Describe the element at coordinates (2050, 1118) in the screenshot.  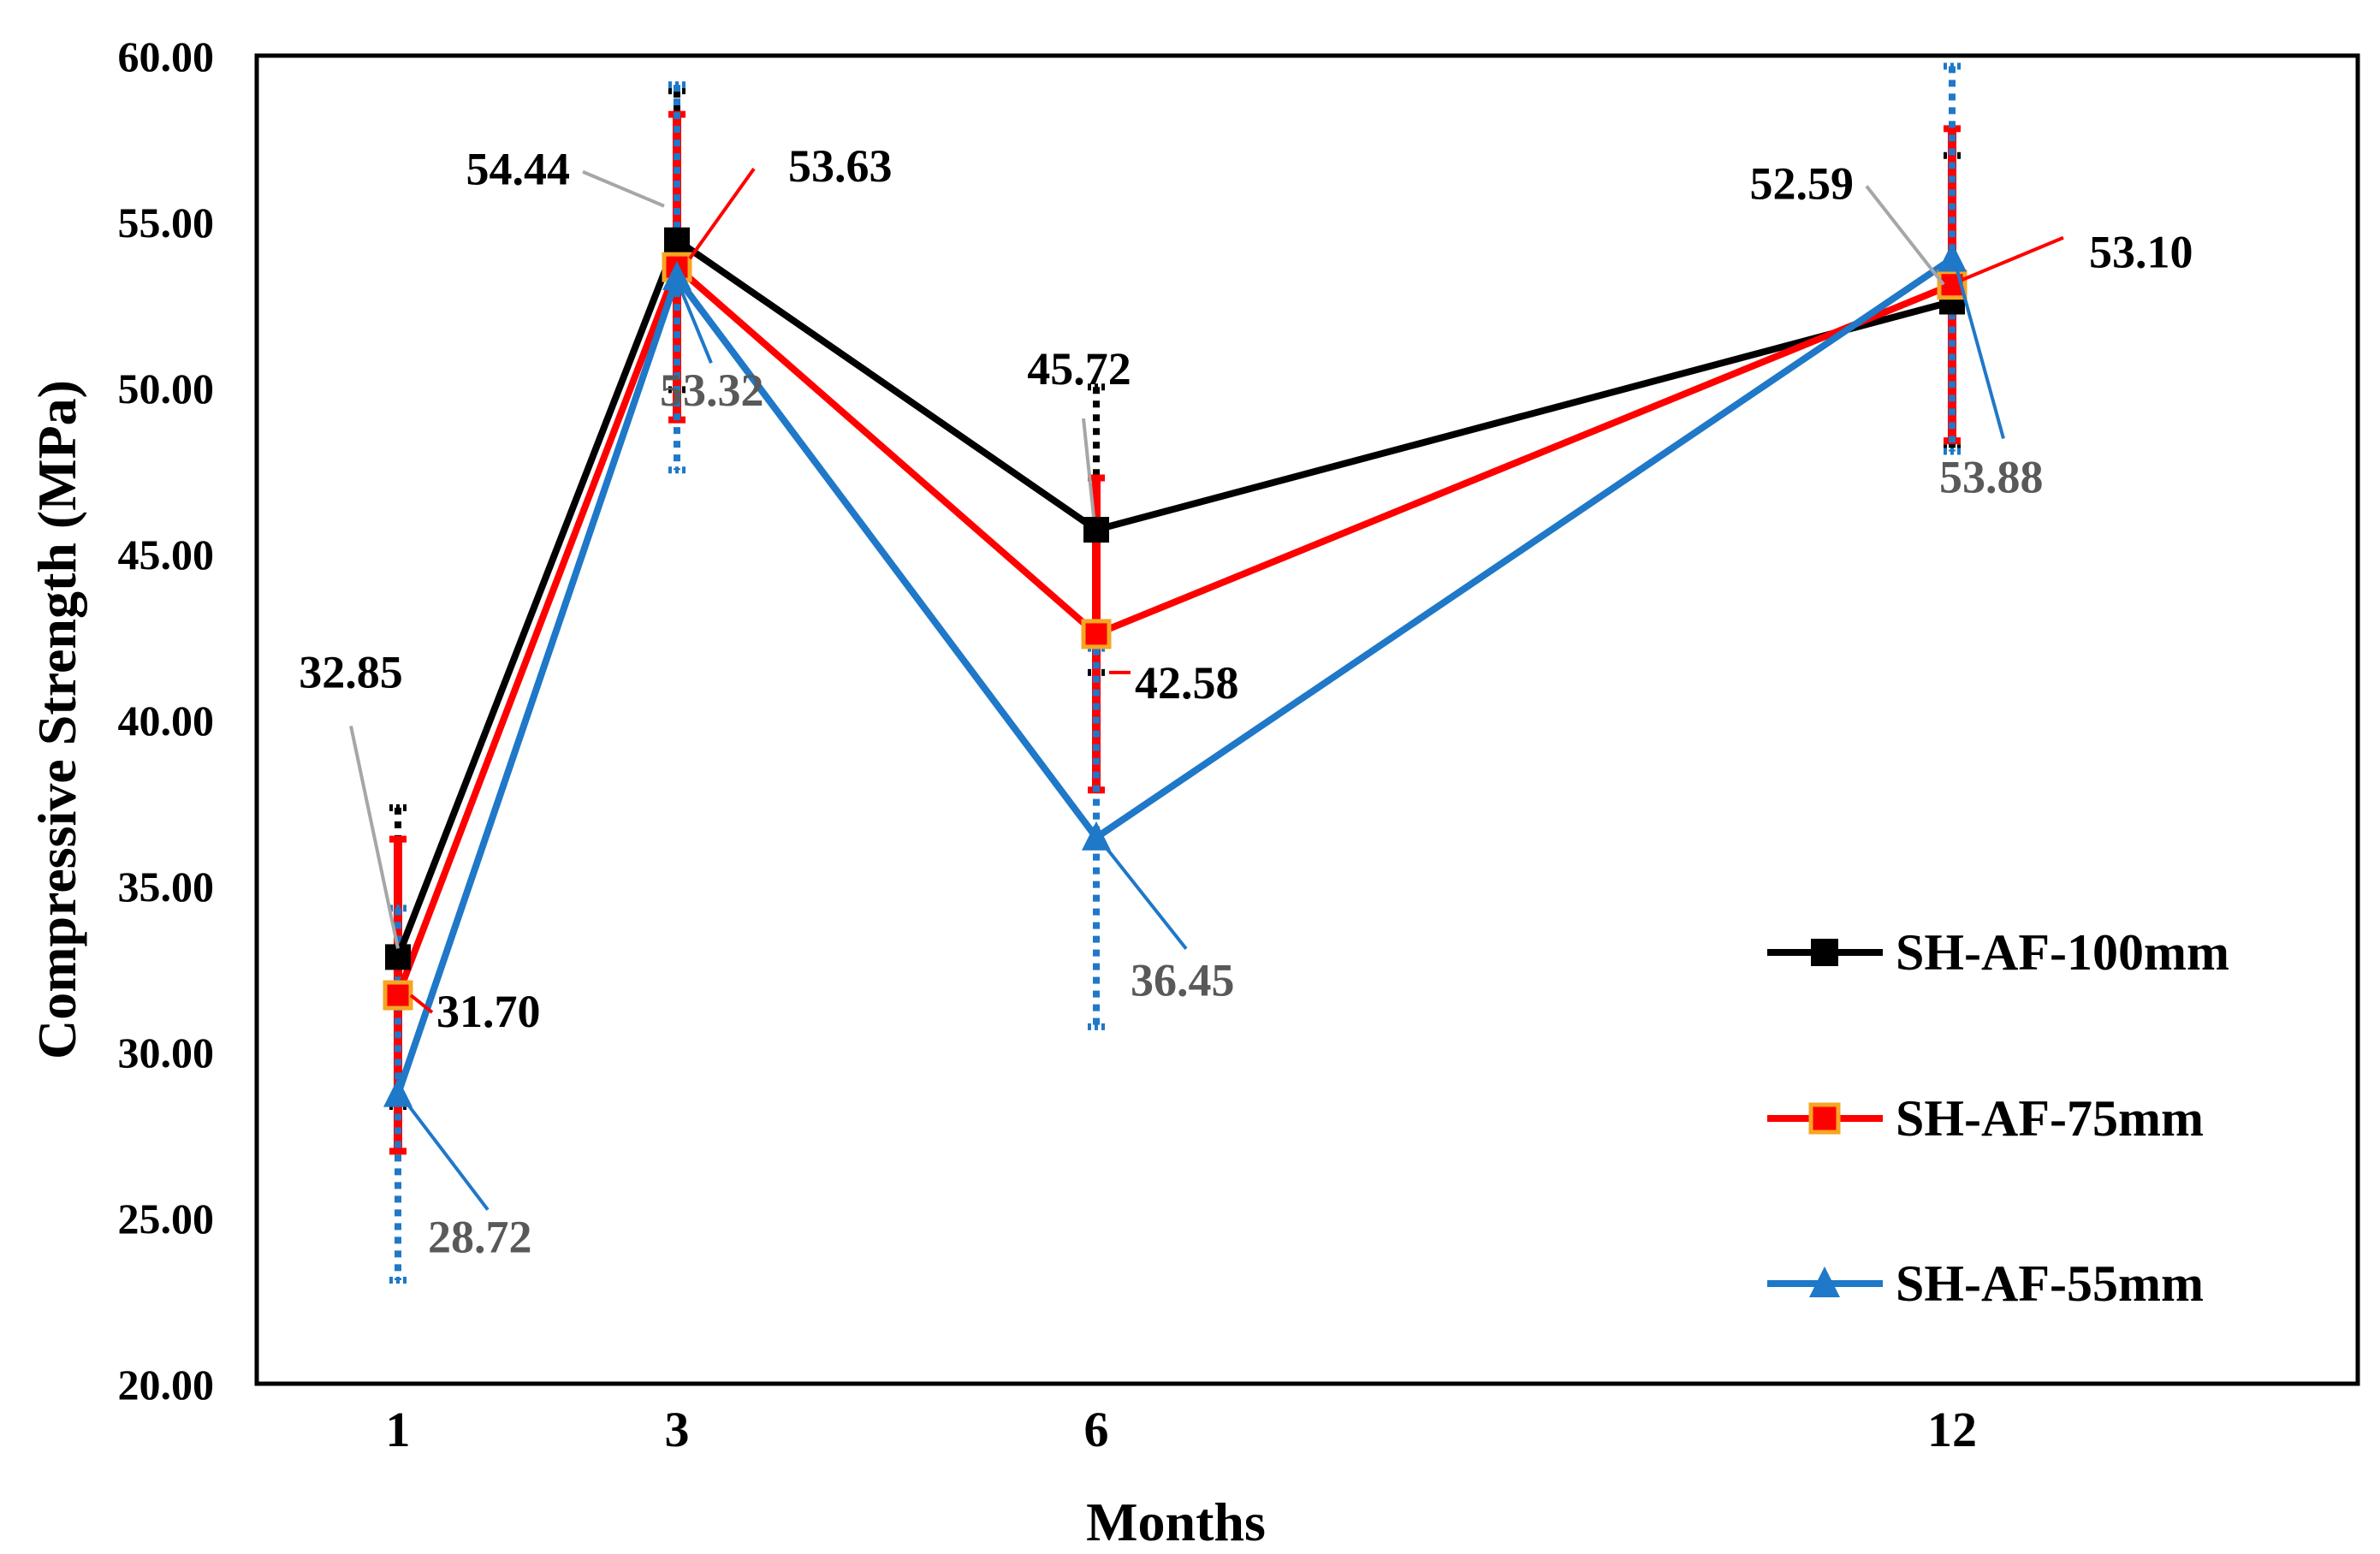
I see `legend-label: SH-AF-75mm` at that location.